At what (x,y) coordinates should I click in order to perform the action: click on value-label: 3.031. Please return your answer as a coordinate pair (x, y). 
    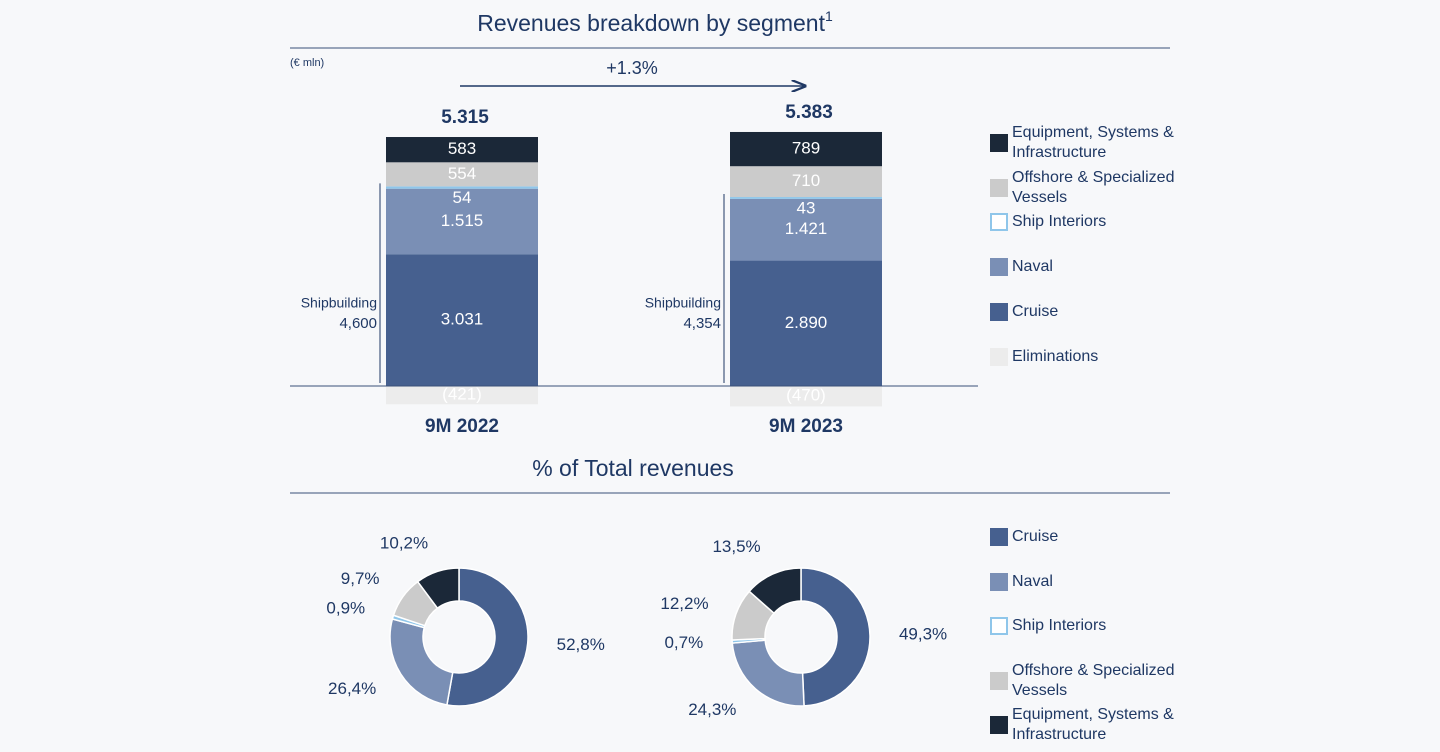
    Looking at the image, I should click on (462, 319).